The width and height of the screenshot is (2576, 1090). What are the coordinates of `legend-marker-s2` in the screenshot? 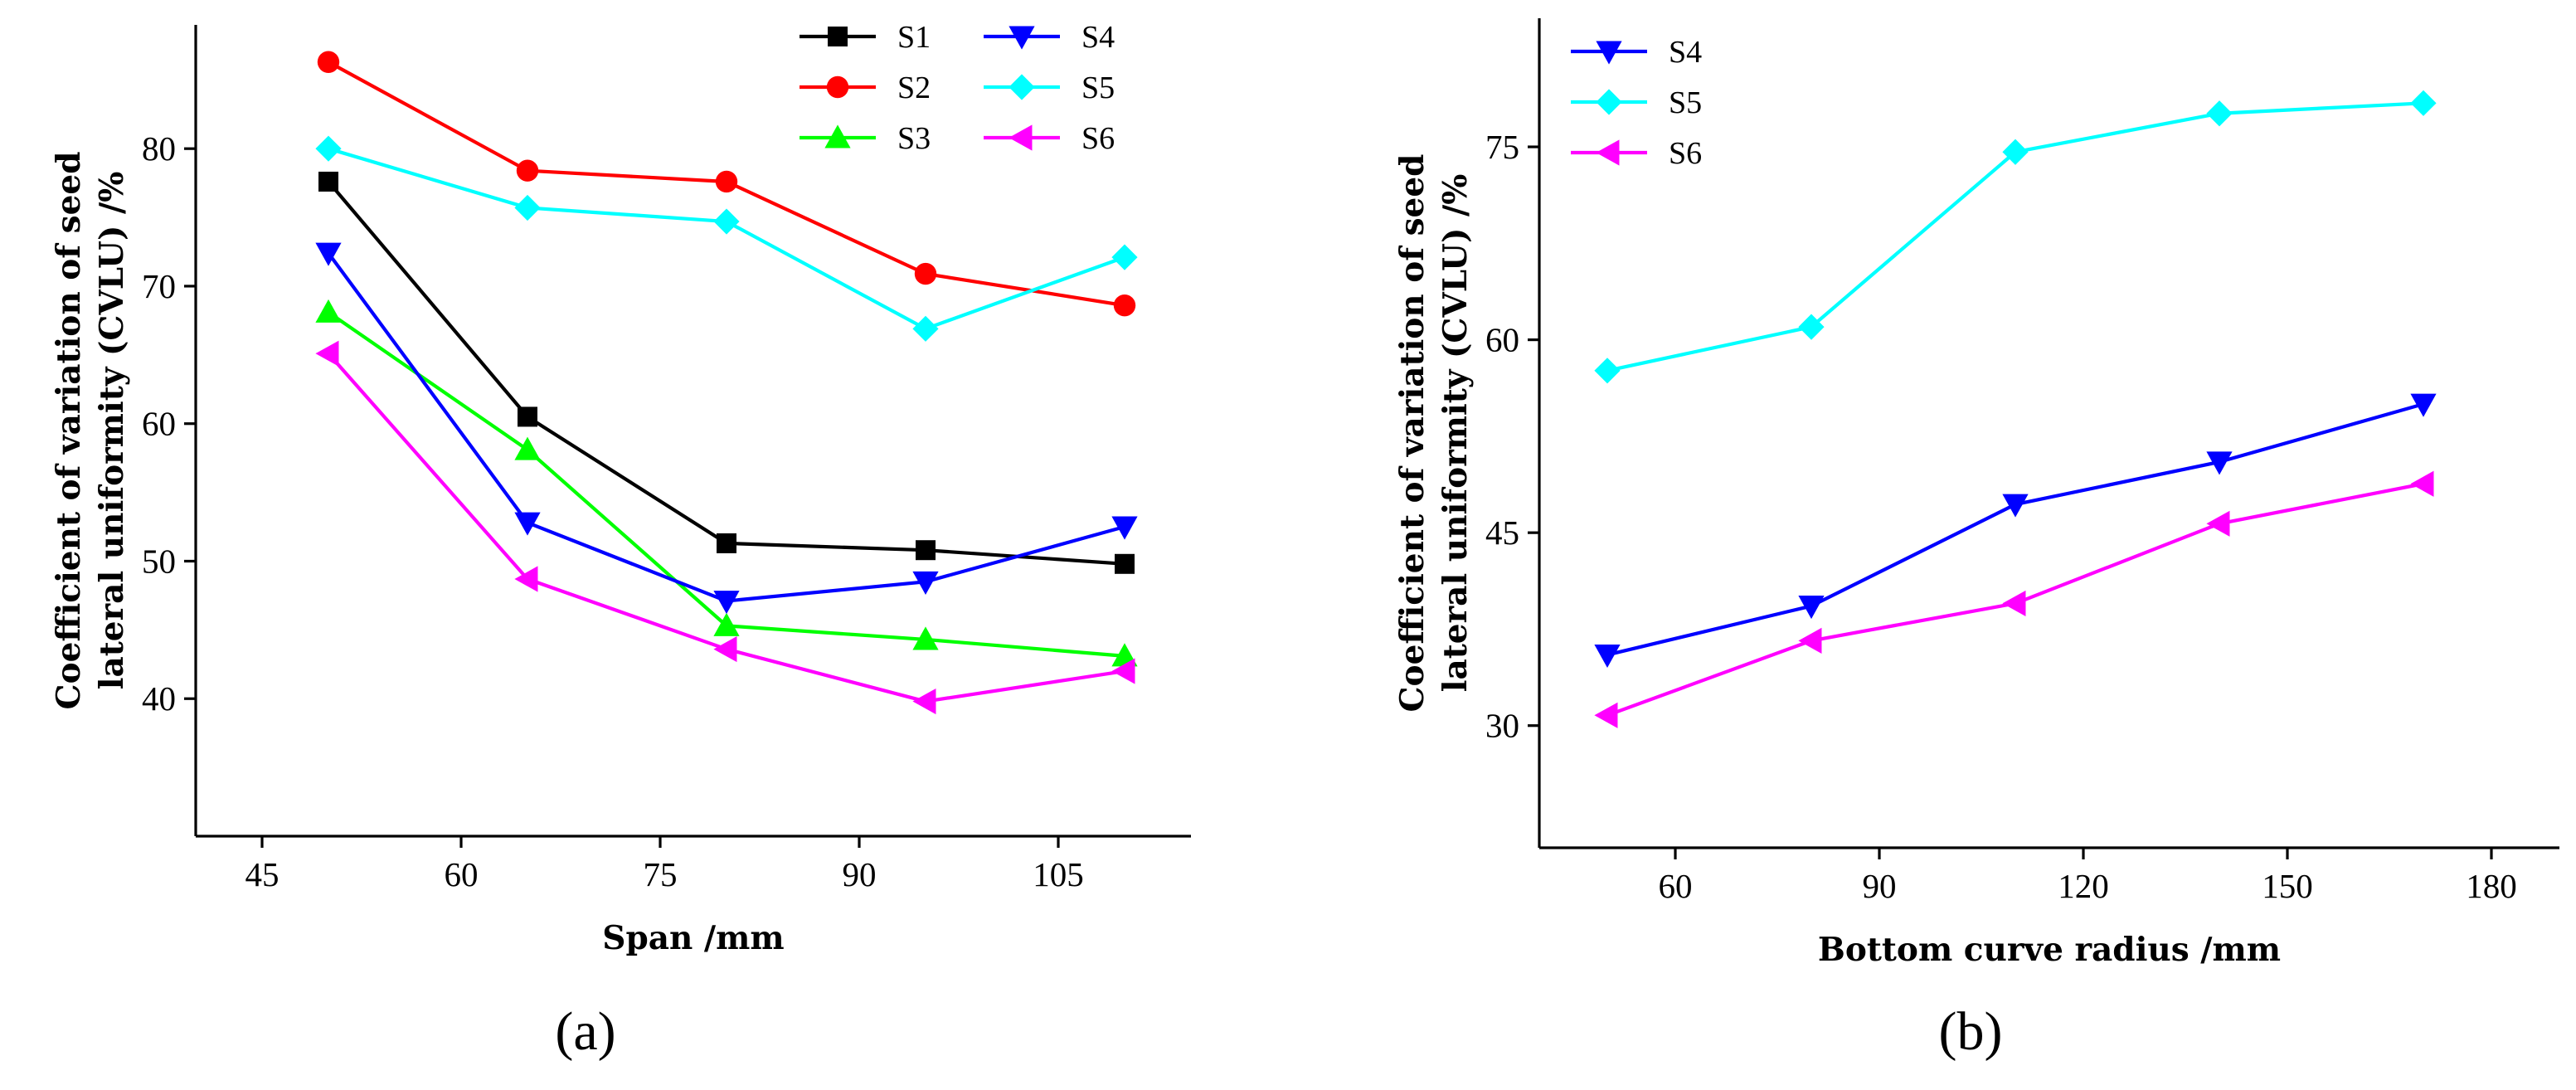 It's located at (838, 87).